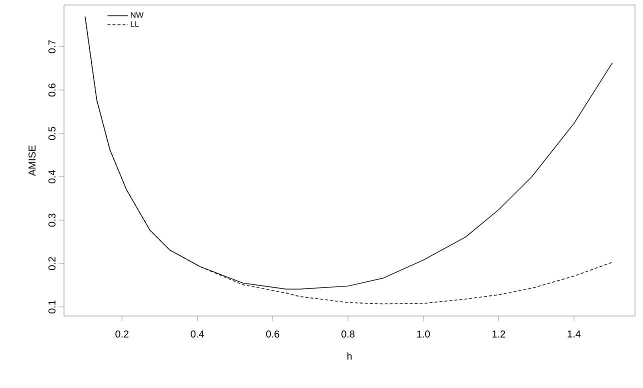  Describe the element at coordinates (121, 334) in the screenshot. I see `x-tick-label: 0.2` at that location.